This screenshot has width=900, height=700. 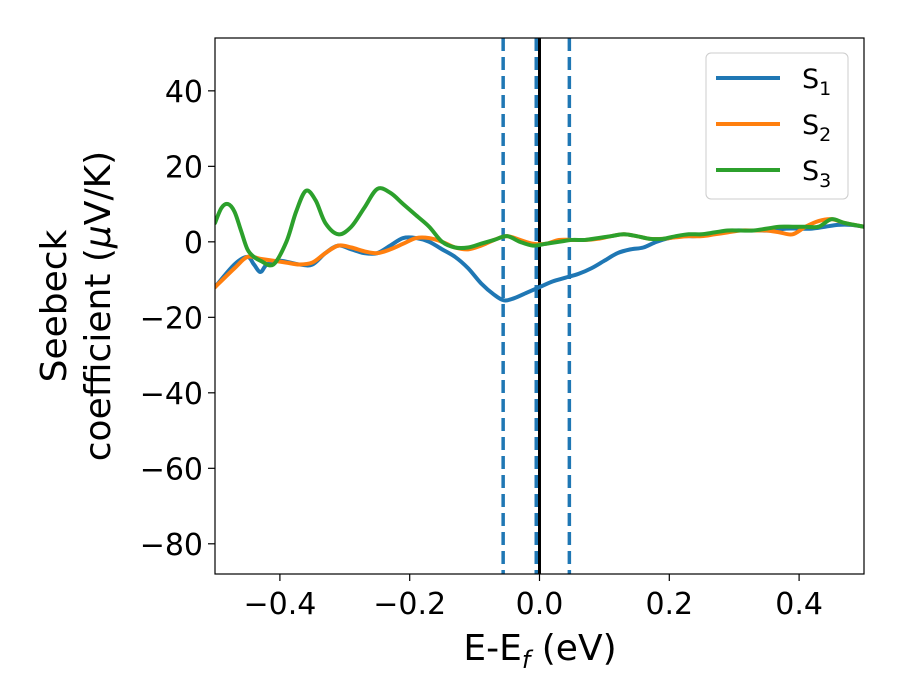 What do you see at coordinates (816, 128) in the screenshot?
I see `legend-label-2: S2` at bounding box center [816, 128].